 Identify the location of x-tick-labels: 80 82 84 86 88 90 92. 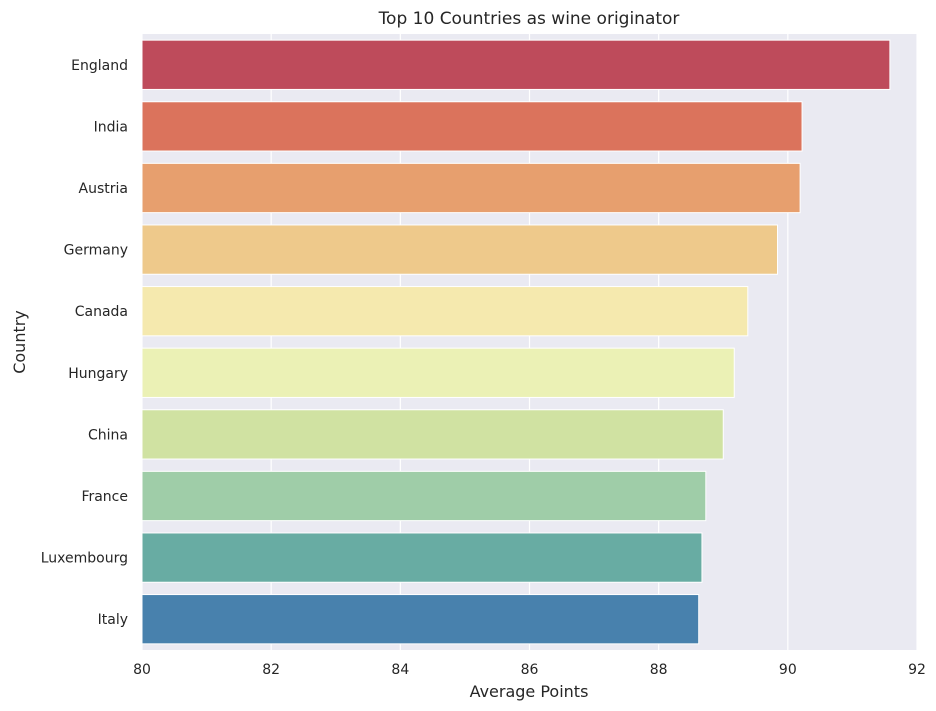
(529, 670).